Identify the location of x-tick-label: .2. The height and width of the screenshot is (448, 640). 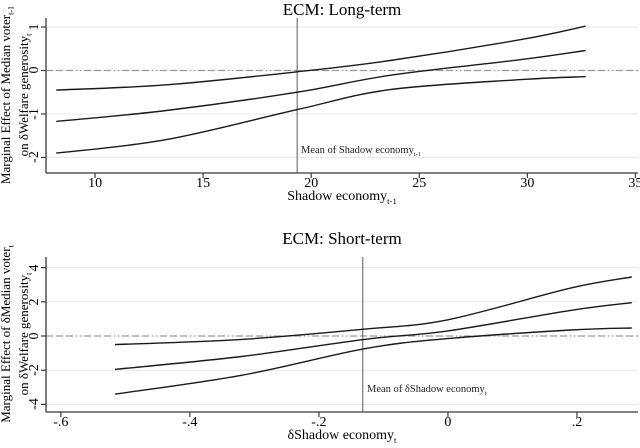
(577, 422).